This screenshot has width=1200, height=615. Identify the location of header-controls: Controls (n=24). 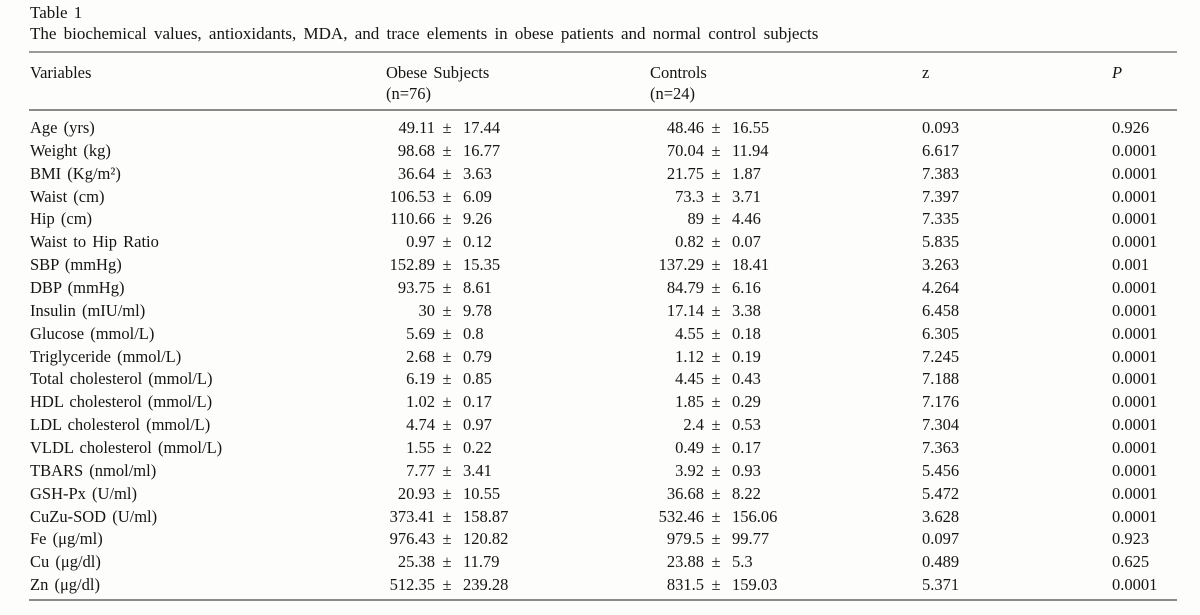
(786, 83).